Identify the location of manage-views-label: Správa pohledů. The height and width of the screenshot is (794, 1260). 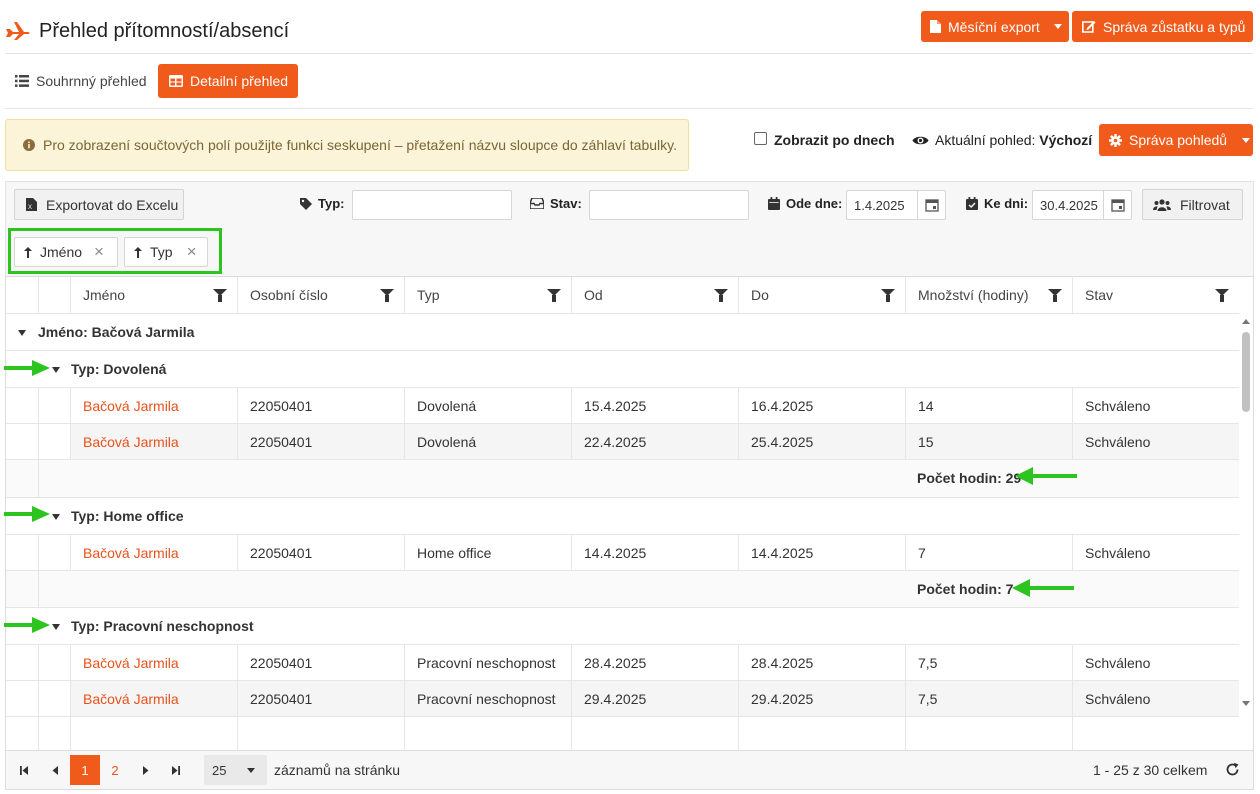
(1178, 140).